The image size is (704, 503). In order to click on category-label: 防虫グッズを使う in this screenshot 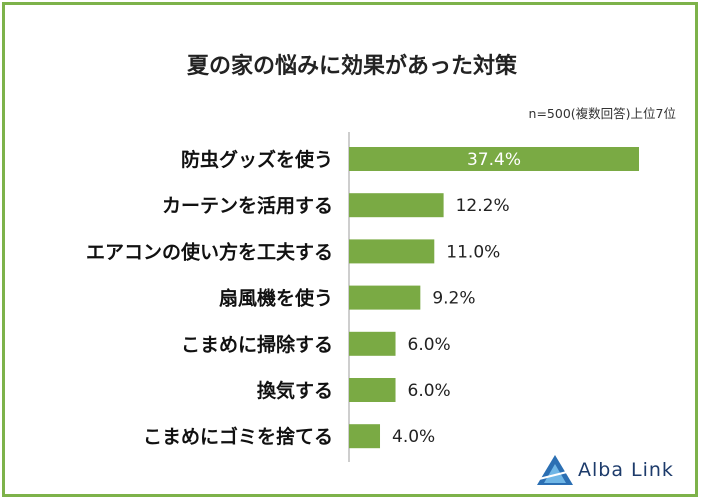, I will do `click(257, 159)`.